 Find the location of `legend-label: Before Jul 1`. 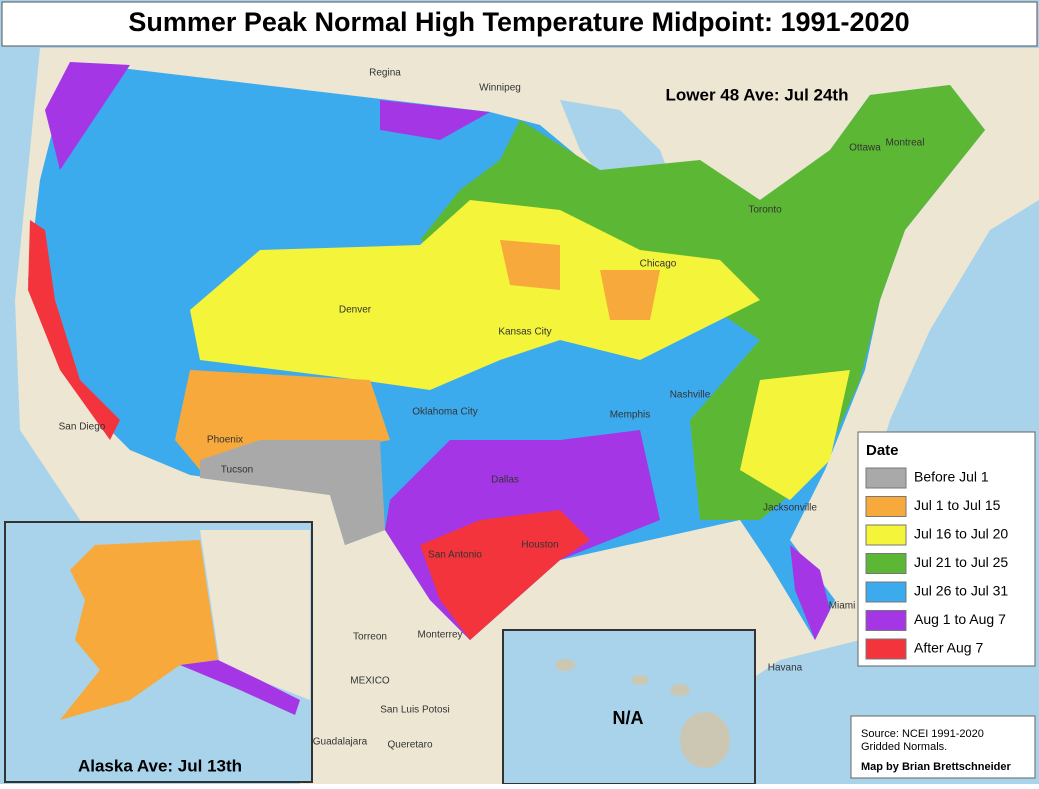

legend-label: Before Jul 1 is located at coordinates (951, 477).